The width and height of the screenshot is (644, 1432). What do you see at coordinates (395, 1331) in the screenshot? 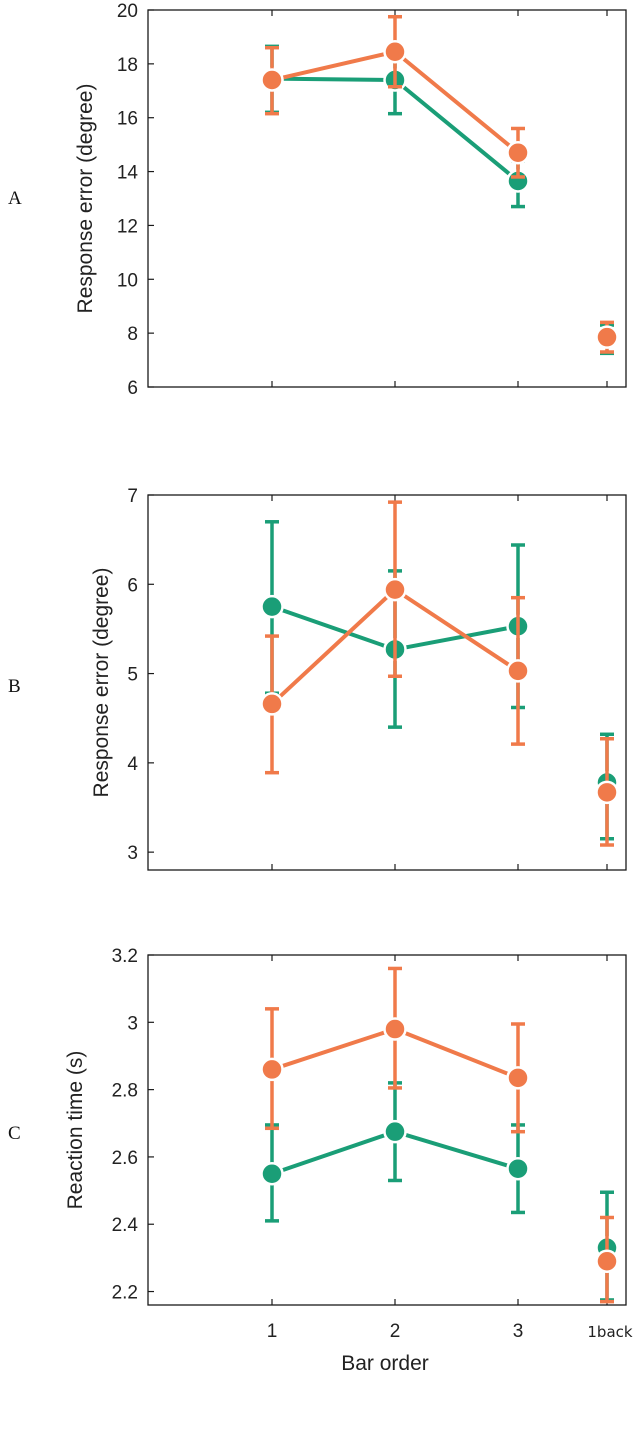
I see `x-tick-label: 2` at bounding box center [395, 1331].